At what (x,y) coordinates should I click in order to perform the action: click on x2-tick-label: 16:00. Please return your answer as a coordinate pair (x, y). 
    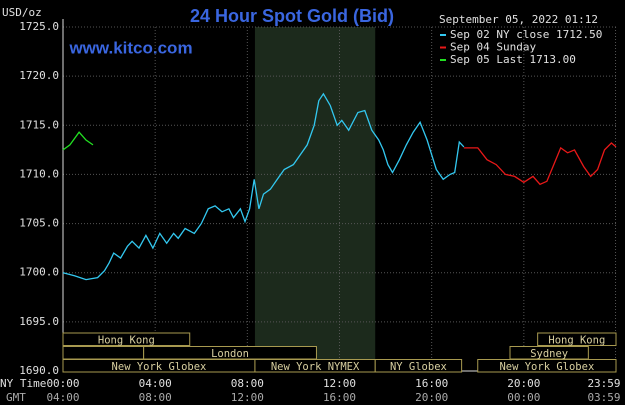
    Looking at the image, I should click on (339, 397).